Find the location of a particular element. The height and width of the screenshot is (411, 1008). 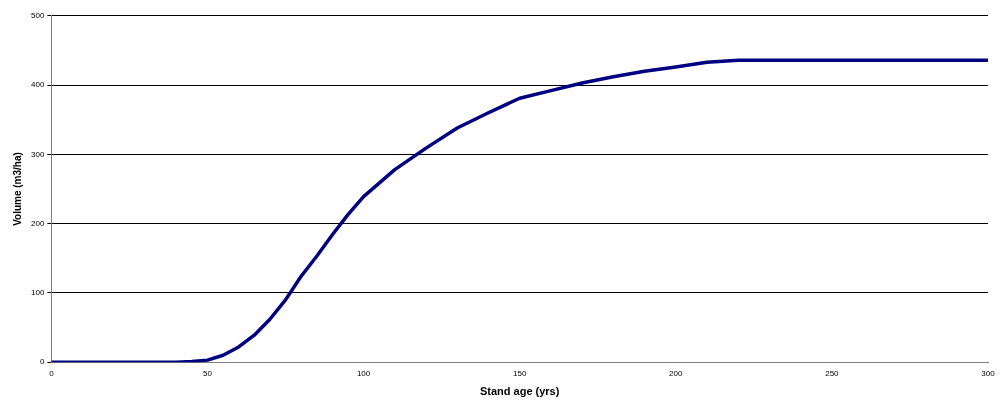

y-axis-title: Volume (m3/ha) is located at coordinates (17, 189).